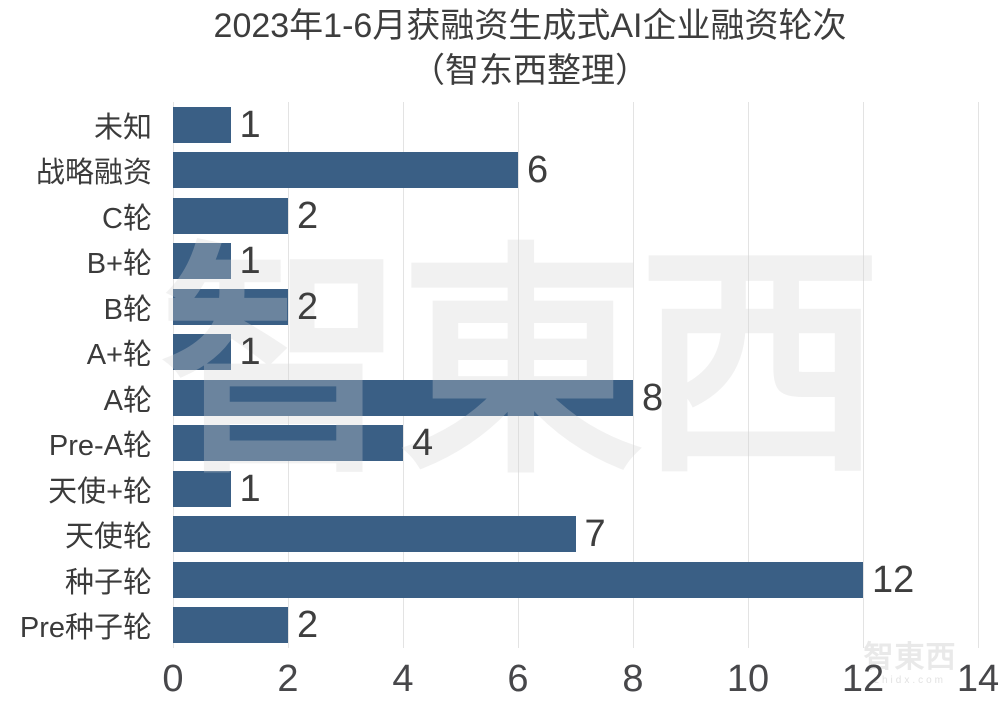 This screenshot has width=1000, height=722. Describe the element at coordinates (863, 679) in the screenshot. I see `x-tick-label: 12` at that location.